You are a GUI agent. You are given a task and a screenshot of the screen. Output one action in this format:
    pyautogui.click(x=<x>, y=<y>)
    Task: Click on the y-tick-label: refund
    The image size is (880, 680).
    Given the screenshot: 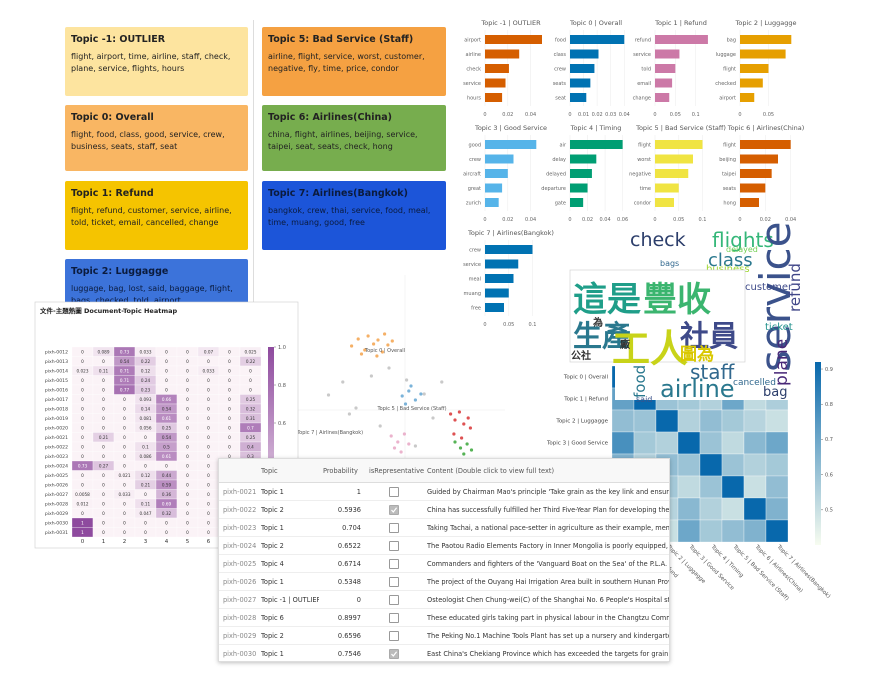 What is the action you would take?
    pyautogui.click(x=643, y=41)
    